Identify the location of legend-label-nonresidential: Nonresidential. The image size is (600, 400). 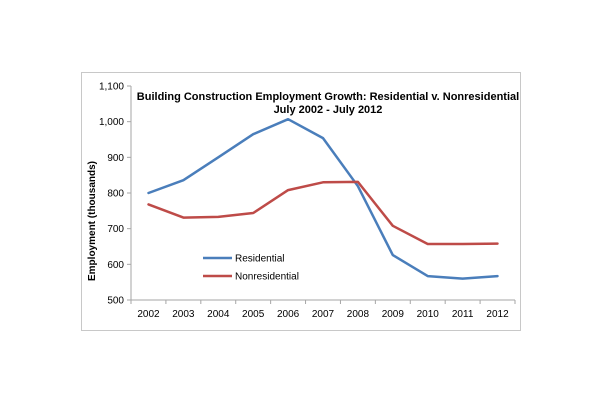
(267, 277).